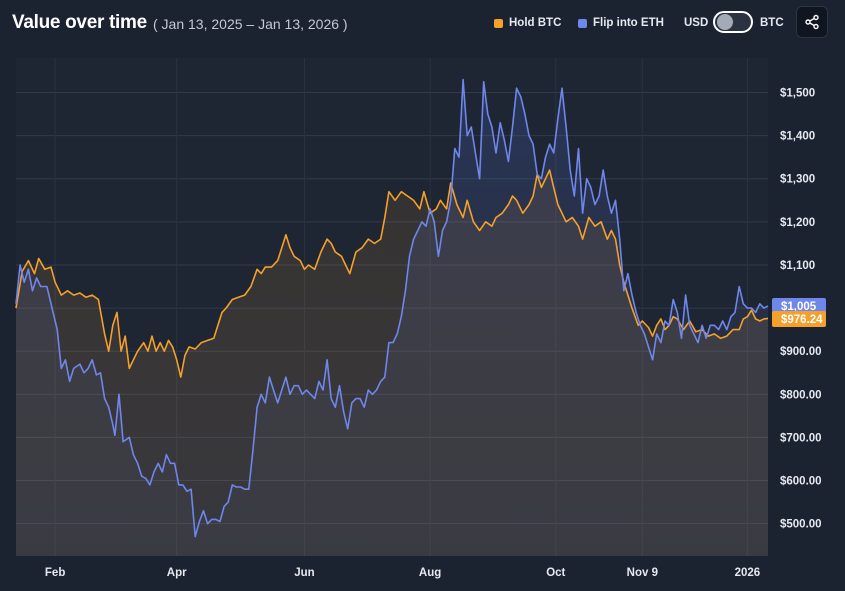  Describe the element at coordinates (748, 573) in the screenshot. I see `x-tick-label: 2026` at that location.